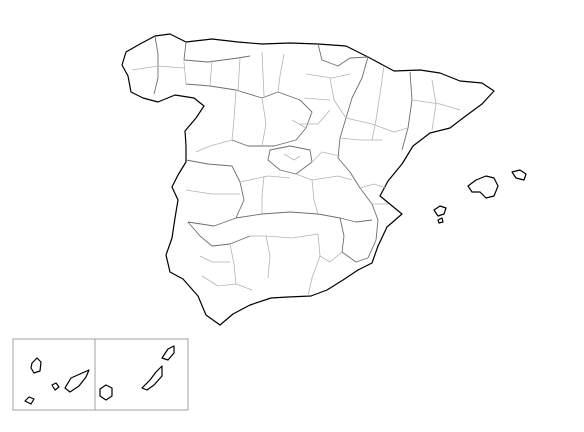 This screenshot has width=584, height=432. Describe the element at coordinates (440, 211) in the screenshot. I see `ibiza` at that location.